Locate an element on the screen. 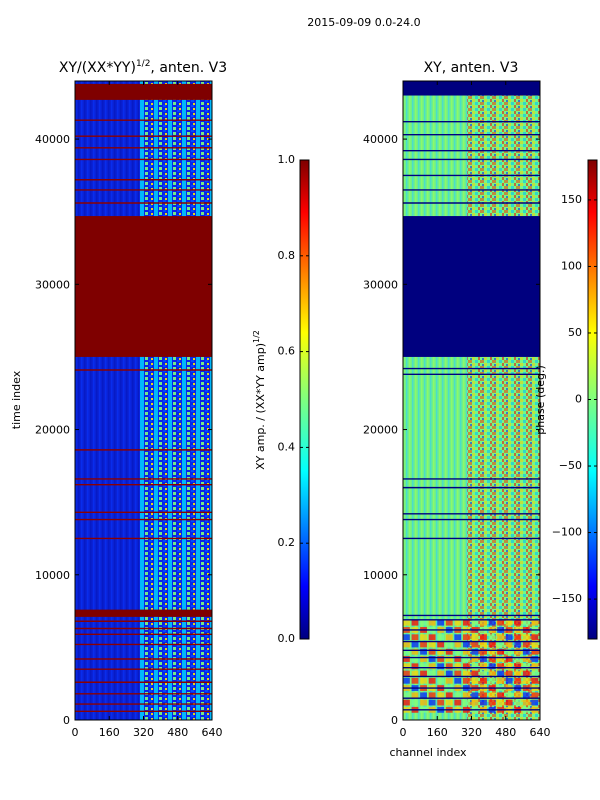  amp-band is located at coordinates (143, 613).